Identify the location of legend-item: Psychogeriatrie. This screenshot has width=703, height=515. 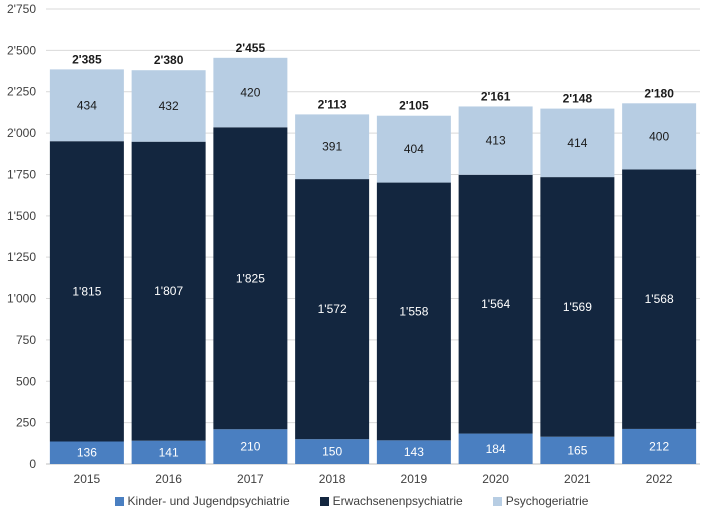
(540, 501).